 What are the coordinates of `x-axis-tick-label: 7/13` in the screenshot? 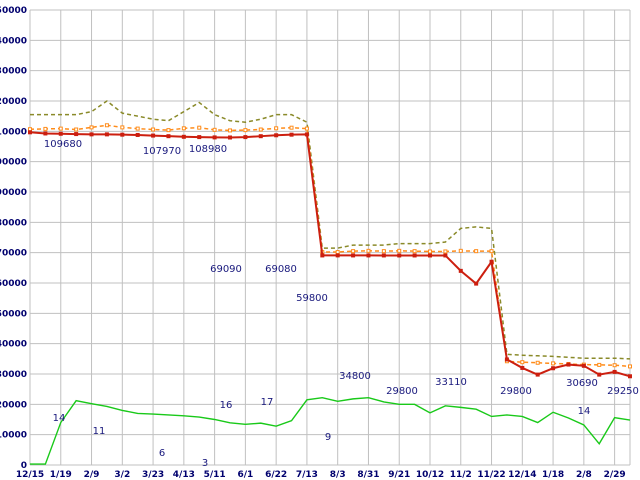 It's located at (307, 475).